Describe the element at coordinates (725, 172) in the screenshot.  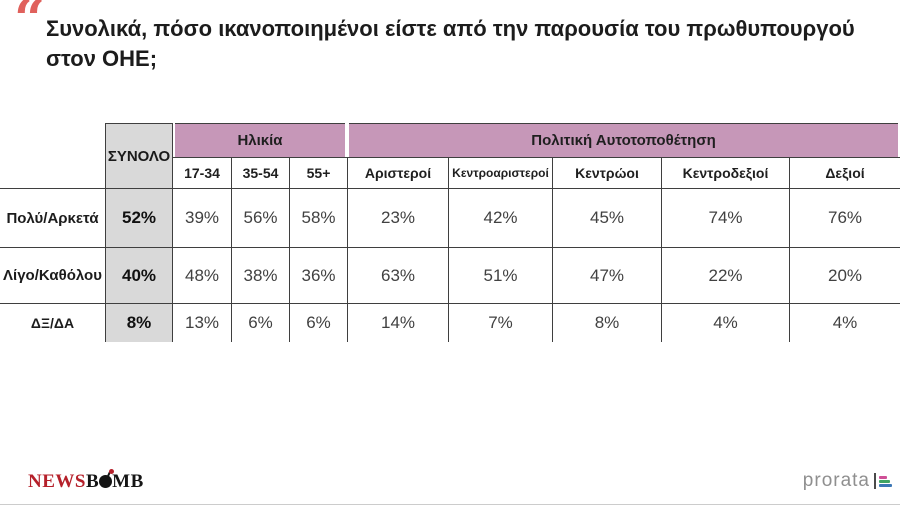
I see `column-header-center-right: Κεντροδεξιοί` at that location.